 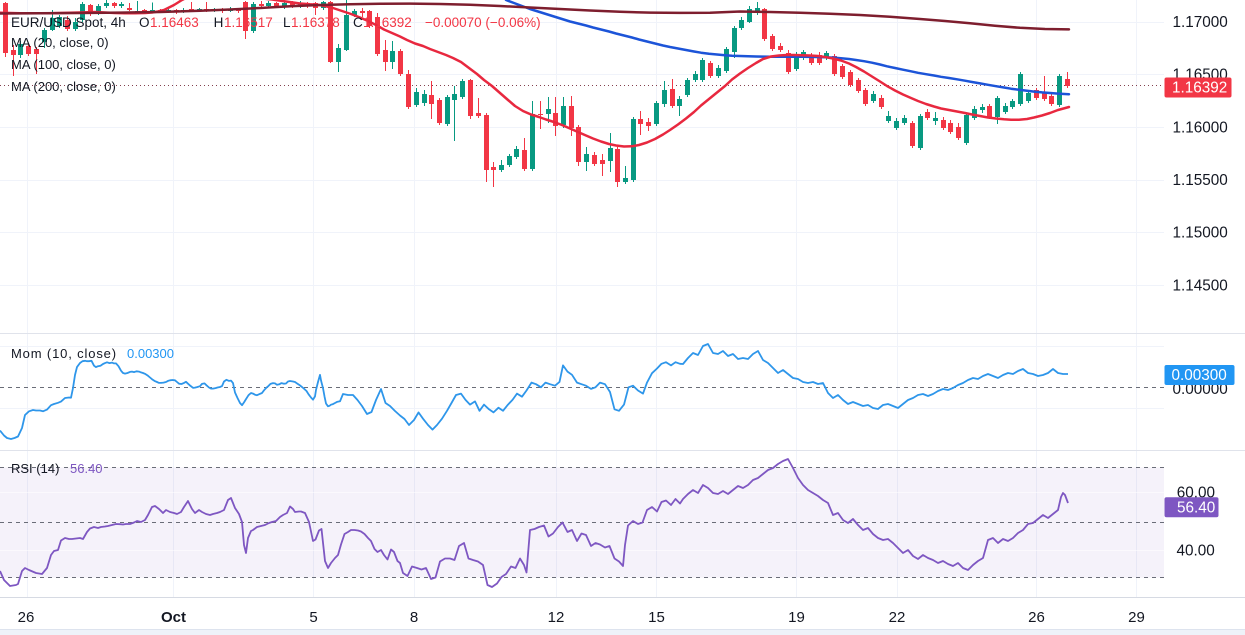 I want to click on svg-text: 22, so click(x=897, y=617).